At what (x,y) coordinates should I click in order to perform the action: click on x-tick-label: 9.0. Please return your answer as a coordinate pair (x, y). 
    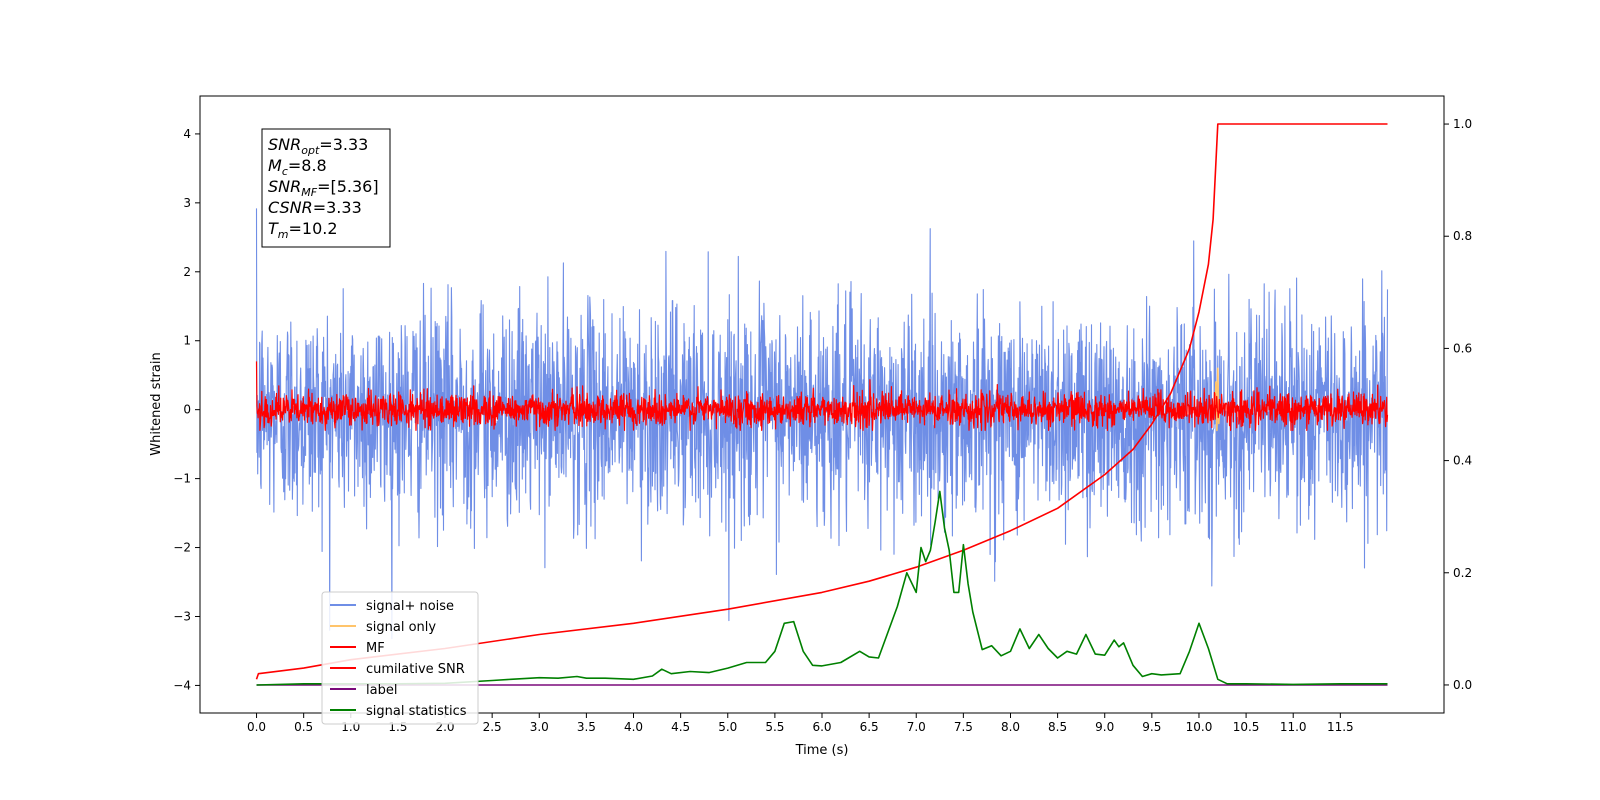
    Looking at the image, I should click on (1104, 727).